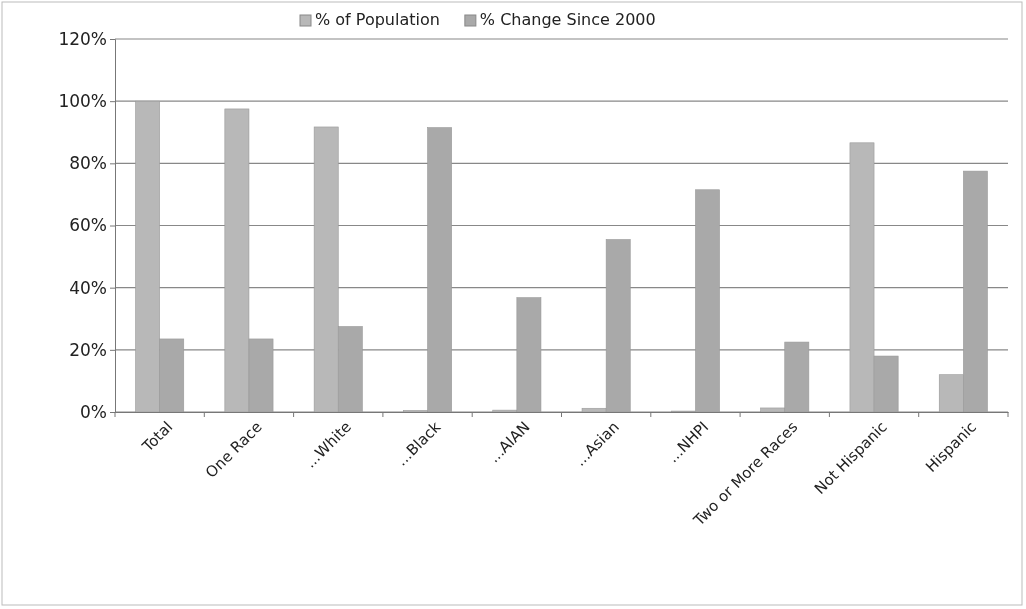  What do you see at coordinates (377, 19) in the screenshot?
I see `legend-label: % of Population` at bounding box center [377, 19].